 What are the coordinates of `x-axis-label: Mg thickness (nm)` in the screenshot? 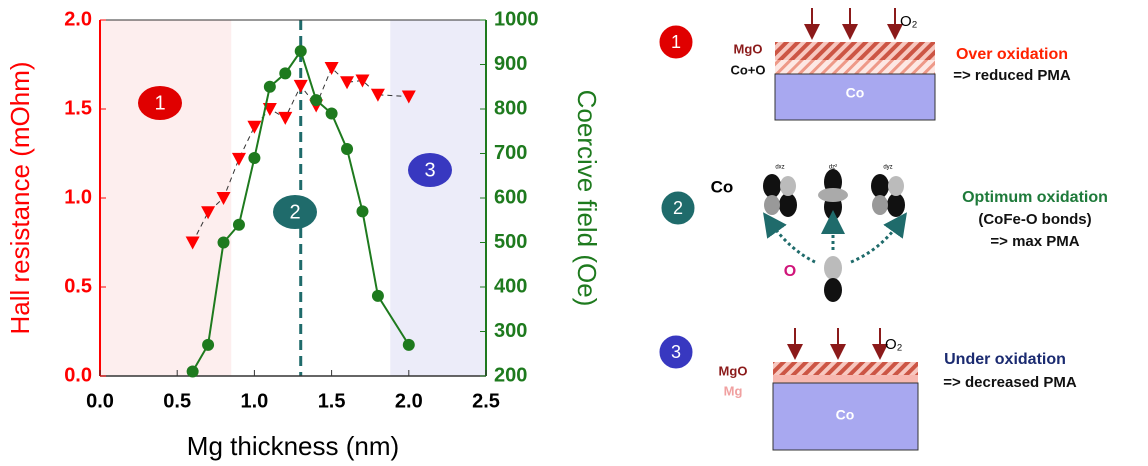 It's located at (293, 446).